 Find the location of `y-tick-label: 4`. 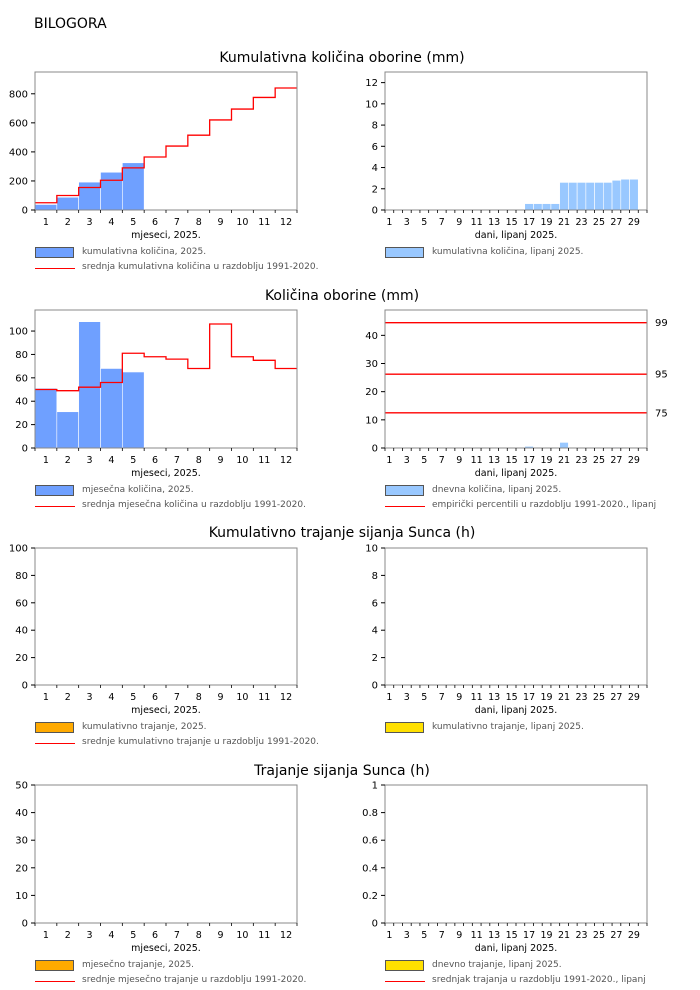

y-tick-label: 4 is located at coordinates (375, 631).